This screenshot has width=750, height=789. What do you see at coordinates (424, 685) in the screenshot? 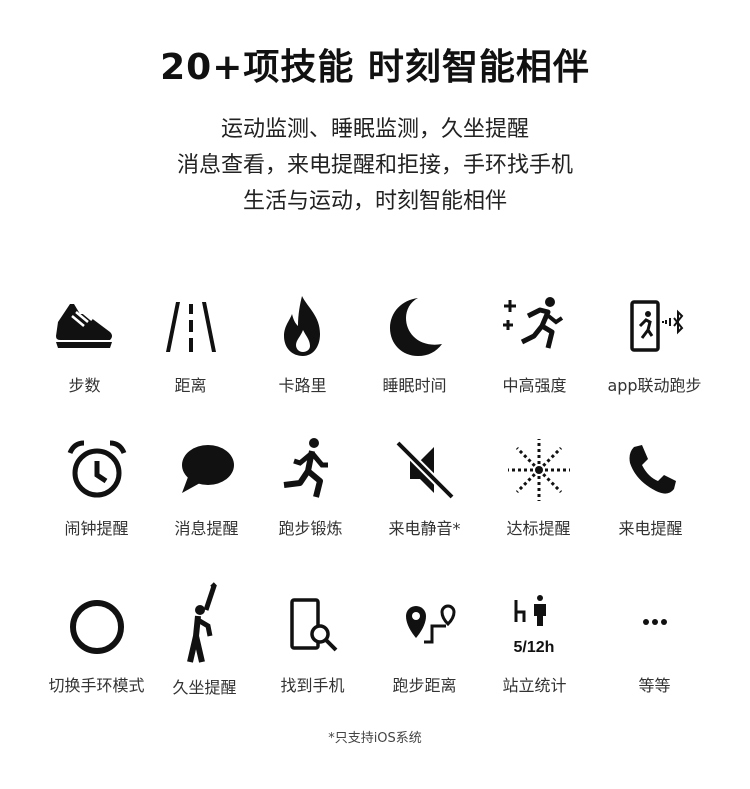
I see `feature-label: 跑步距离` at bounding box center [424, 685].